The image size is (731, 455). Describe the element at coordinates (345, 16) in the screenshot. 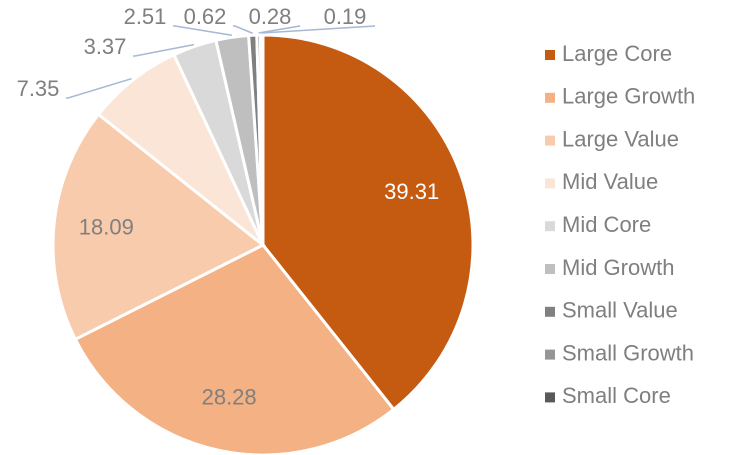

I see `data-label: 0.19` at that location.